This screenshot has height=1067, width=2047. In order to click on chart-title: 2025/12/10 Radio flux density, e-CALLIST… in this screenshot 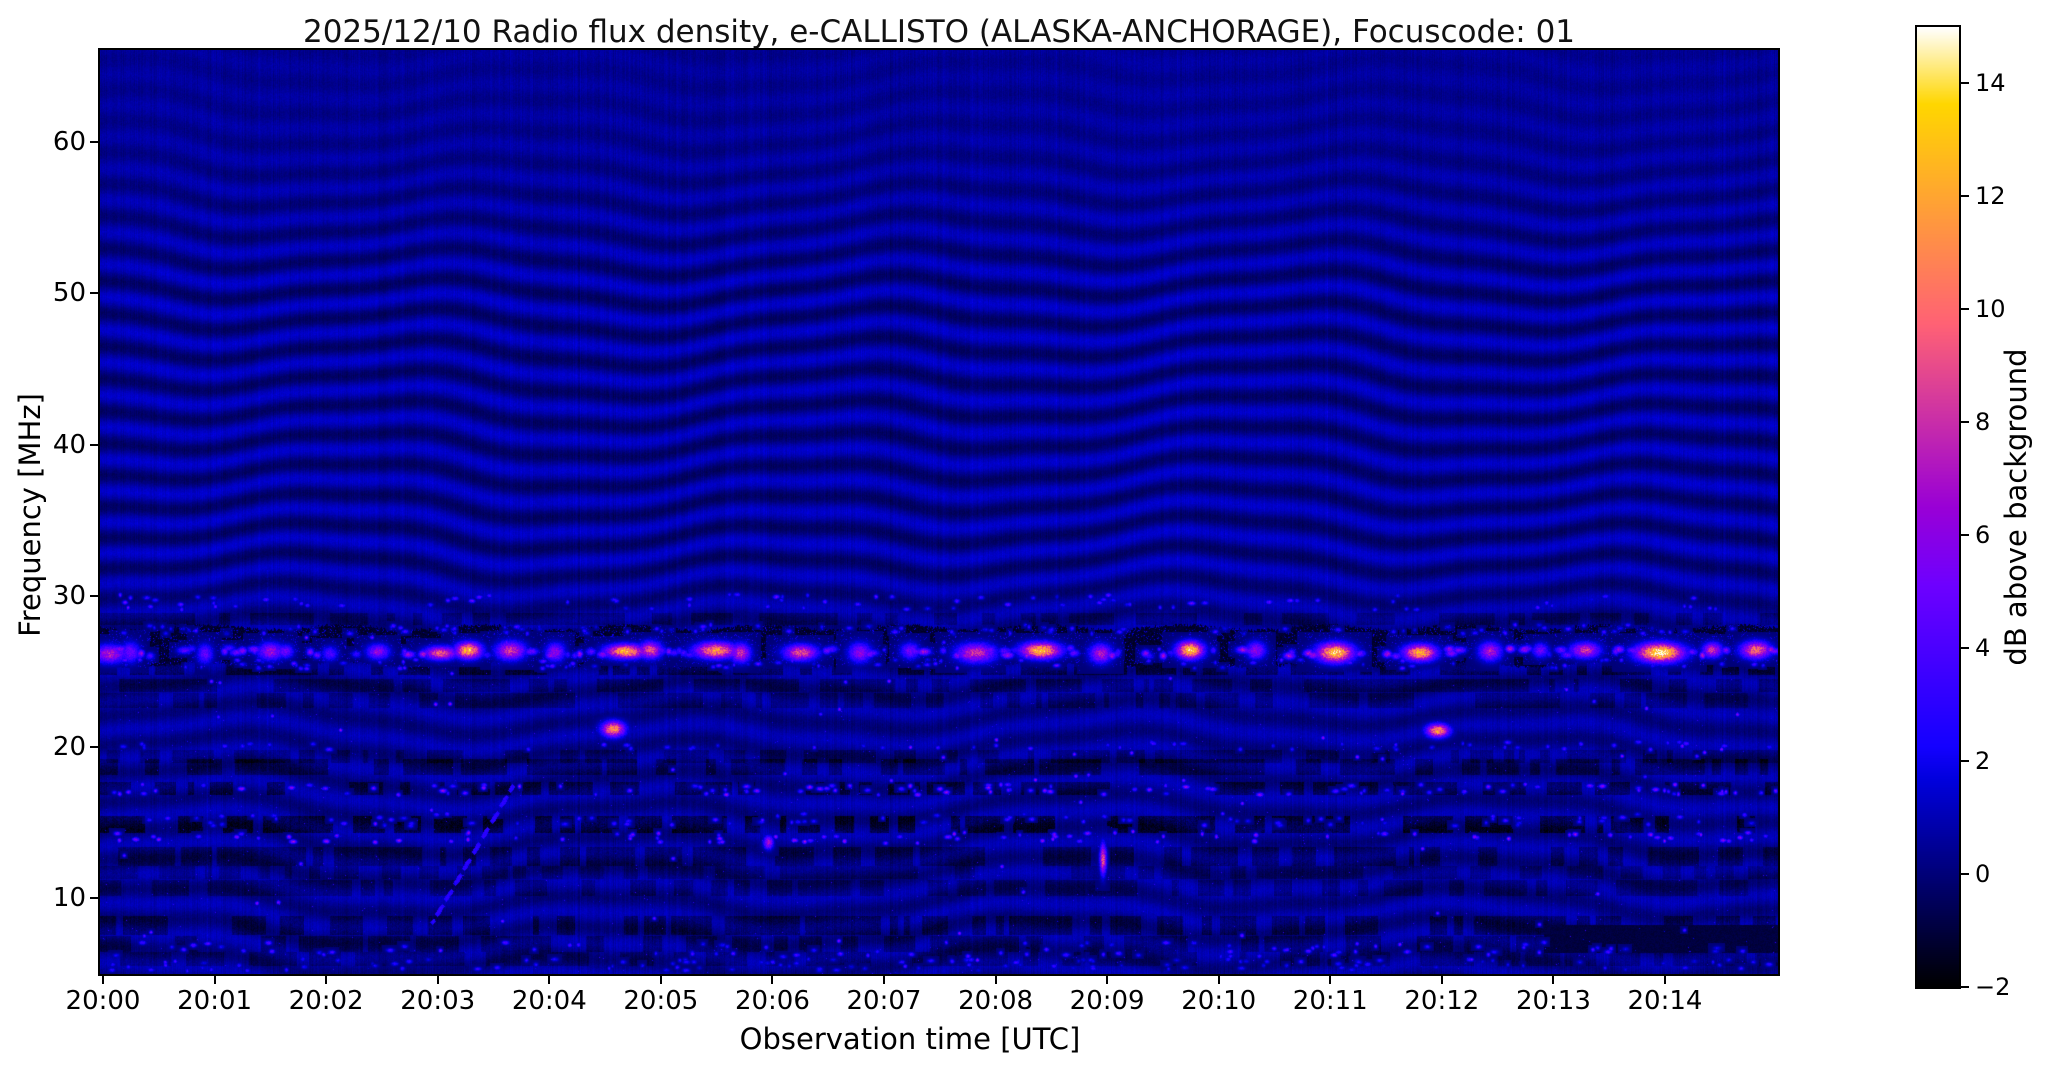, I will do `click(939, 32)`.